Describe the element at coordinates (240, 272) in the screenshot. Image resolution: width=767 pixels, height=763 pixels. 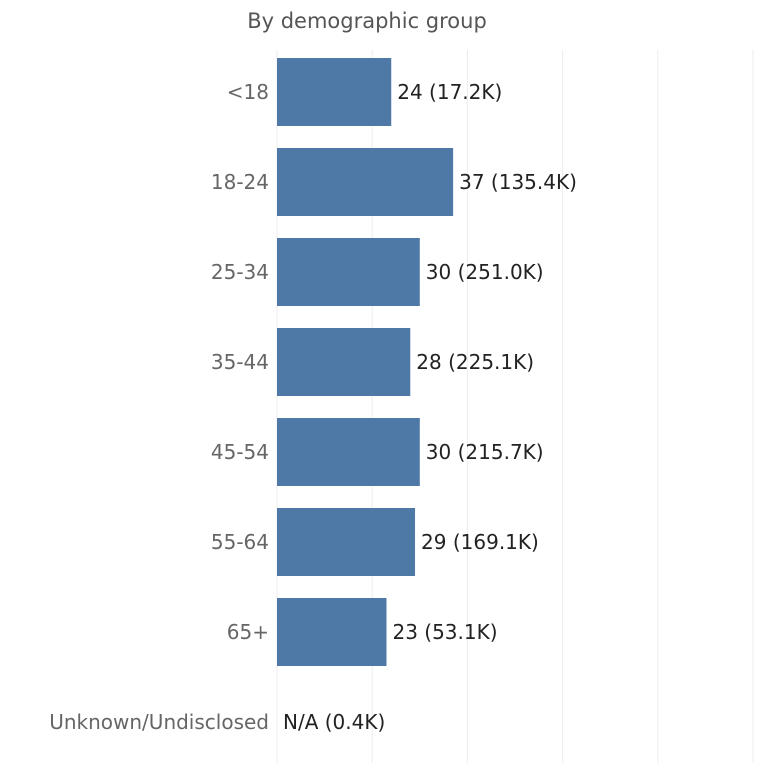
I see `category-label: 25-34` at that location.